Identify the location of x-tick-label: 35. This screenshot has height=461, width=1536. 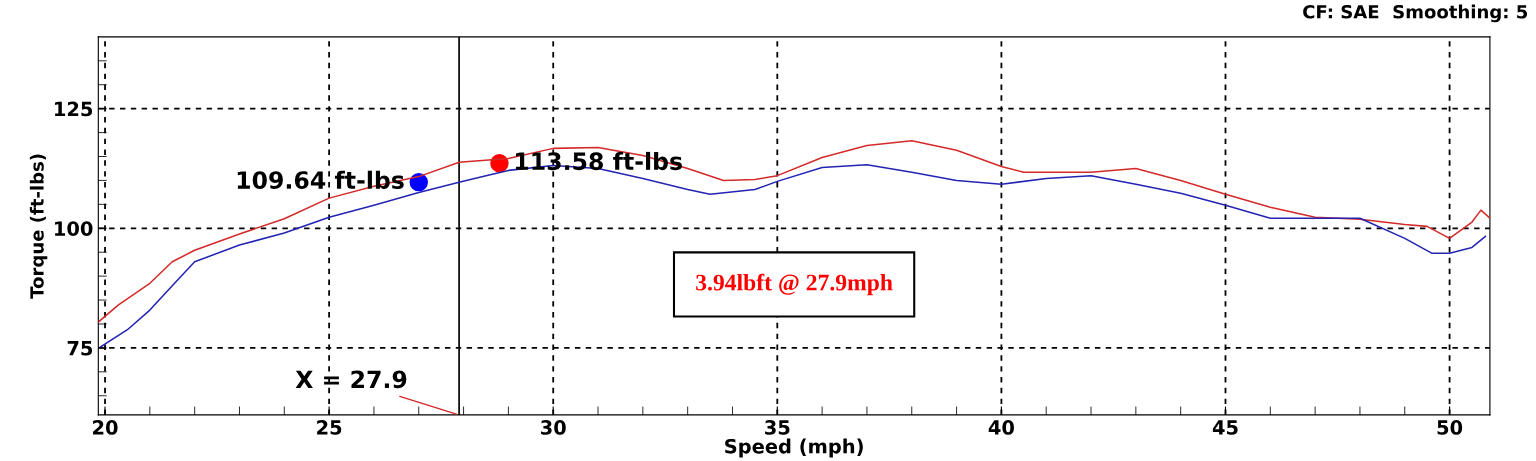
(777, 427).